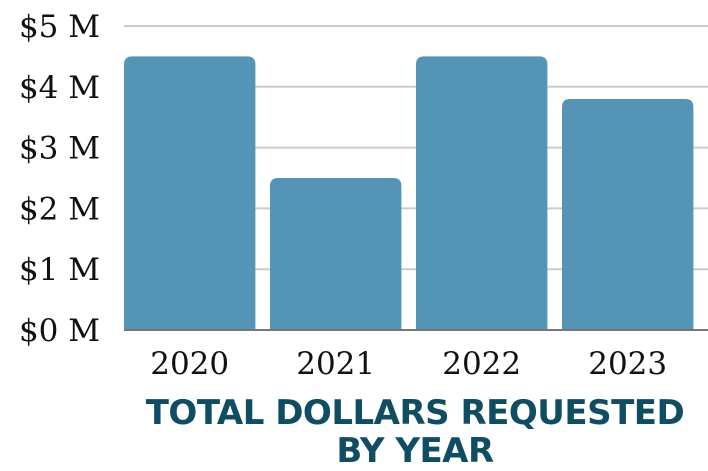 Image resolution: width=708 pixels, height=471 pixels. Describe the element at coordinates (408, 364) in the screenshot. I see `x-axis-tick-labels: 2020 2021 2022 2023` at that location.